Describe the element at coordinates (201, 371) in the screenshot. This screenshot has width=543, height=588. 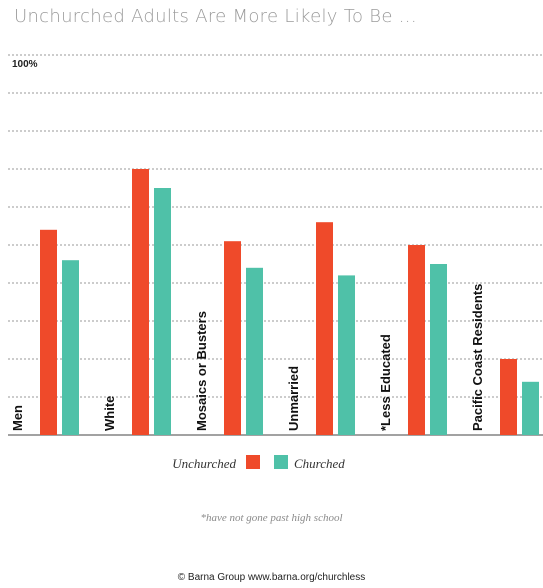
I see `category-label: Mosaics or Busters` at that location.